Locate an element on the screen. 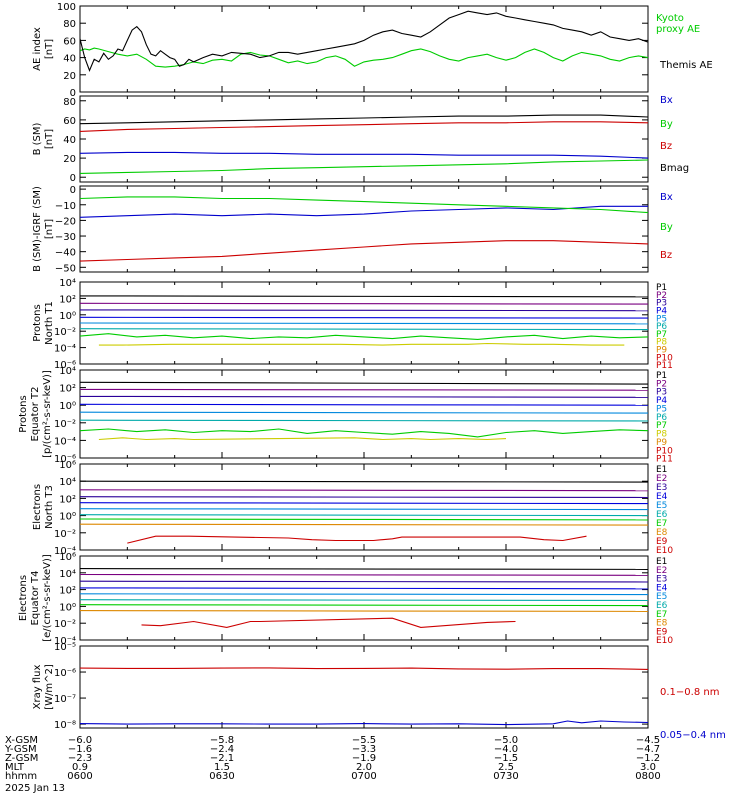 The height and width of the screenshot is (800, 750). series-line-e8 is located at coordinates (364, 524).